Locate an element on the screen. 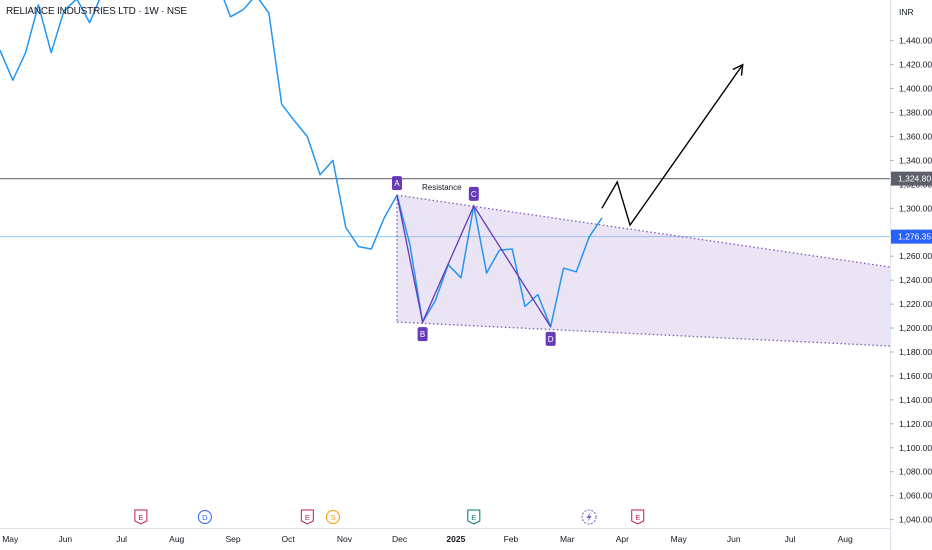 Image resolution: width=932 pixels, height=550 pixels. point-label-b: B is located at coordinates (422, 334).